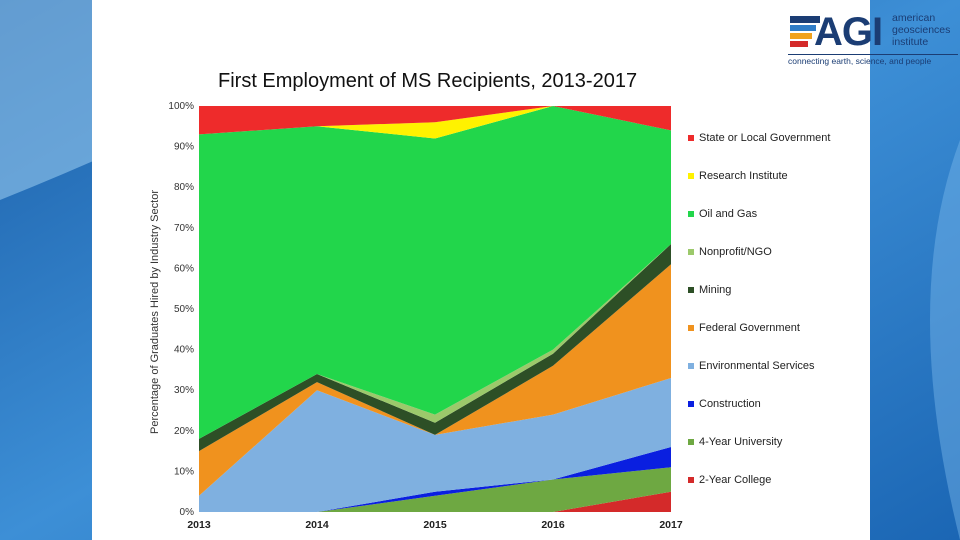  I want to click on y-tick-label: 20%, so click(184, 431).